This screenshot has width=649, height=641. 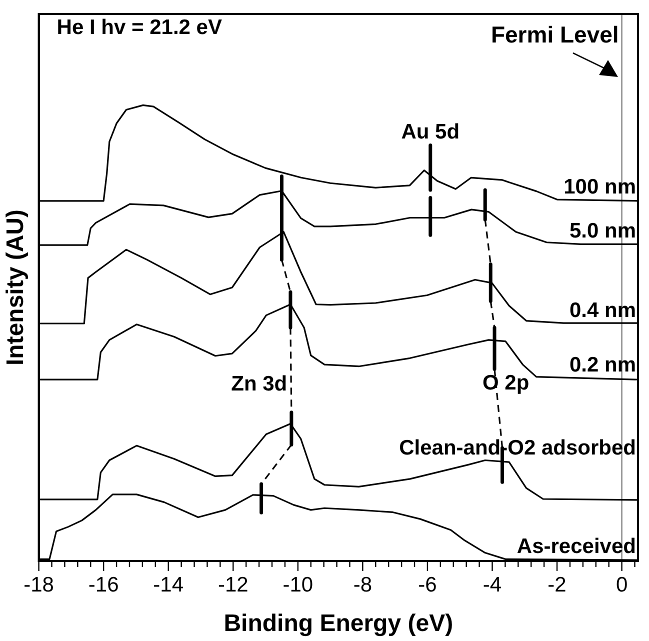 What do you see at coordinates (430, 132) in the screenshot?
I see `annotation: Au 5d` at bounding box center [430, 132].